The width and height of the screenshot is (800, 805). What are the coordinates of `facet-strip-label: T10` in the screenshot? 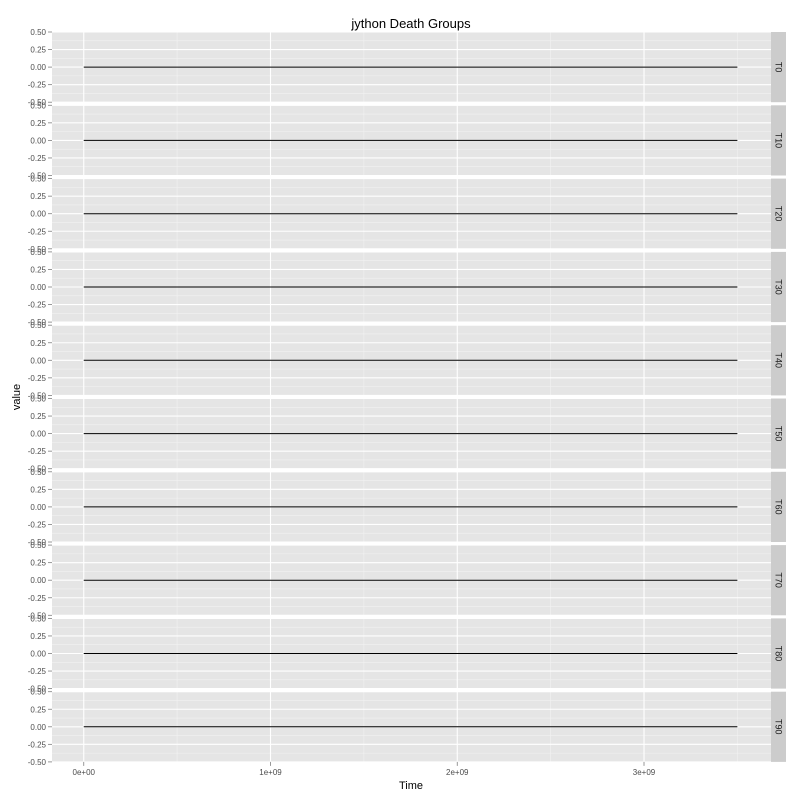 It's located at (779, 141).